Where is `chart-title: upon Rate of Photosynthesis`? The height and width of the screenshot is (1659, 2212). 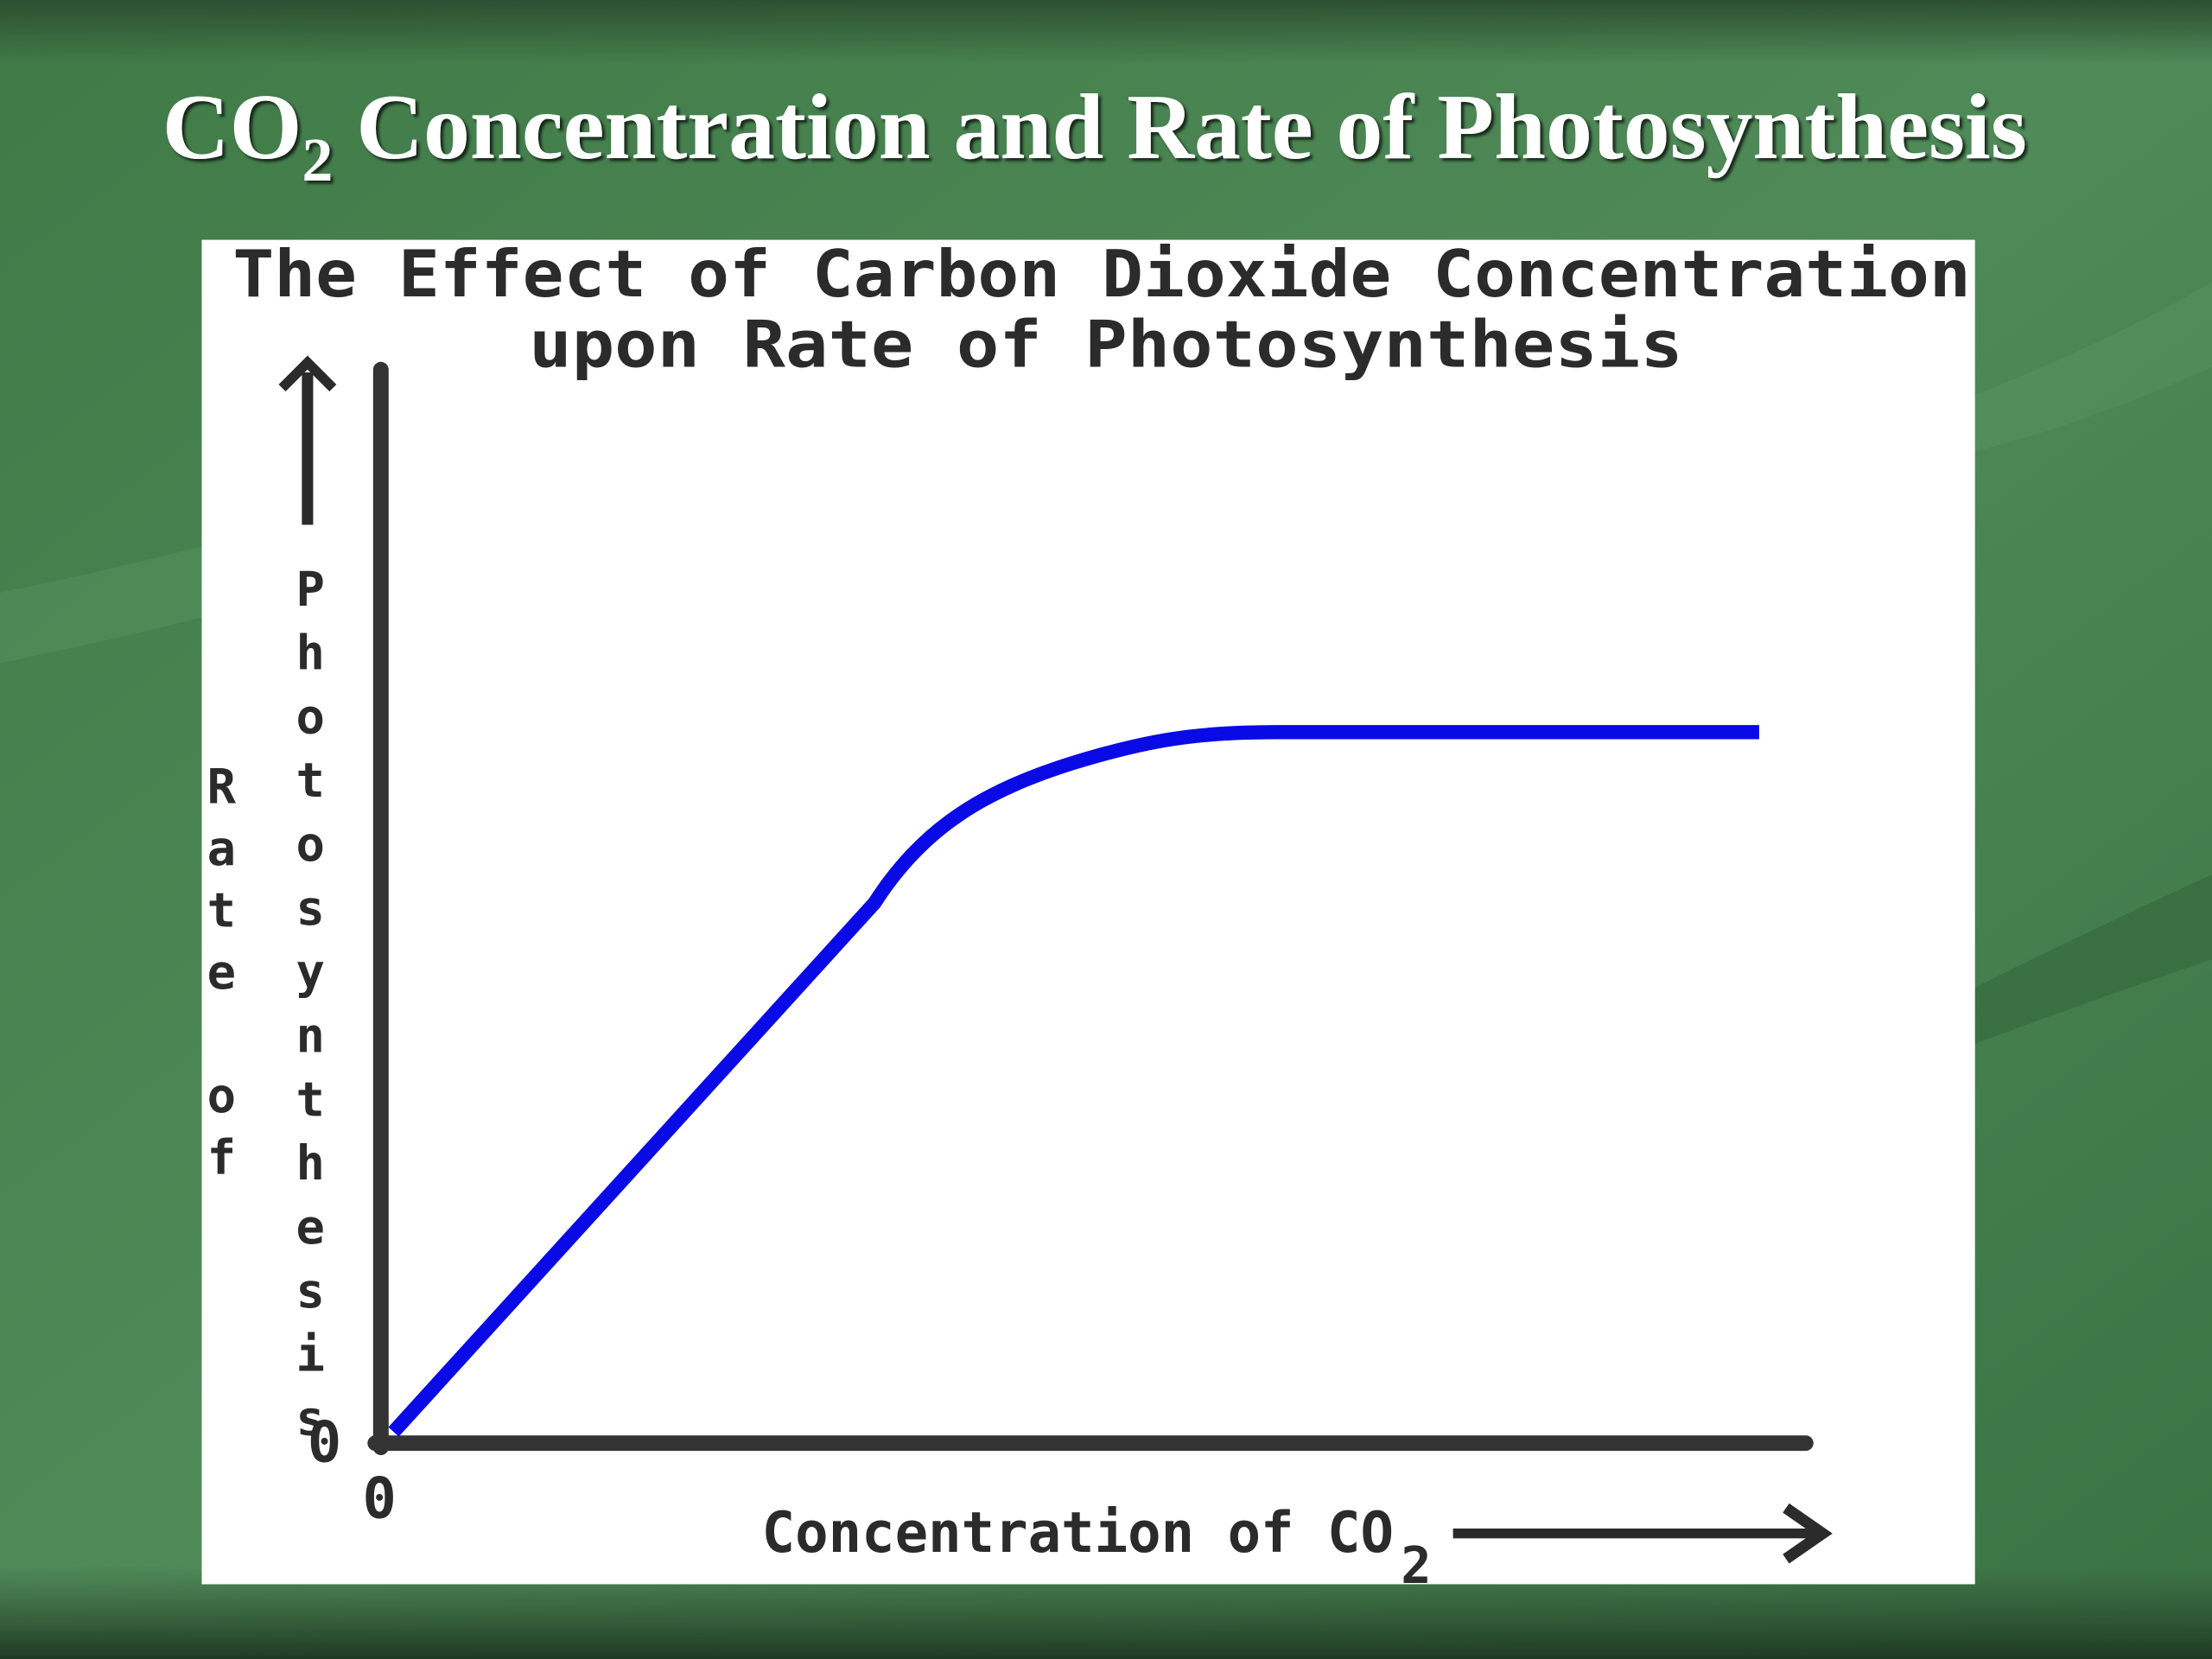
chart-title: upon Rate of Photosynthesis is located at coordinates (1106, 344).